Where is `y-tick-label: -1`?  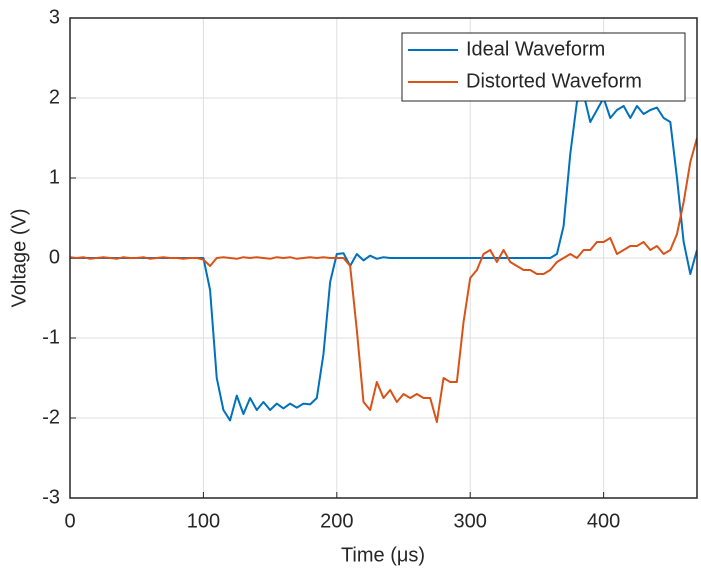
y-tick-label: -1 is located at coordinates (51, 337).